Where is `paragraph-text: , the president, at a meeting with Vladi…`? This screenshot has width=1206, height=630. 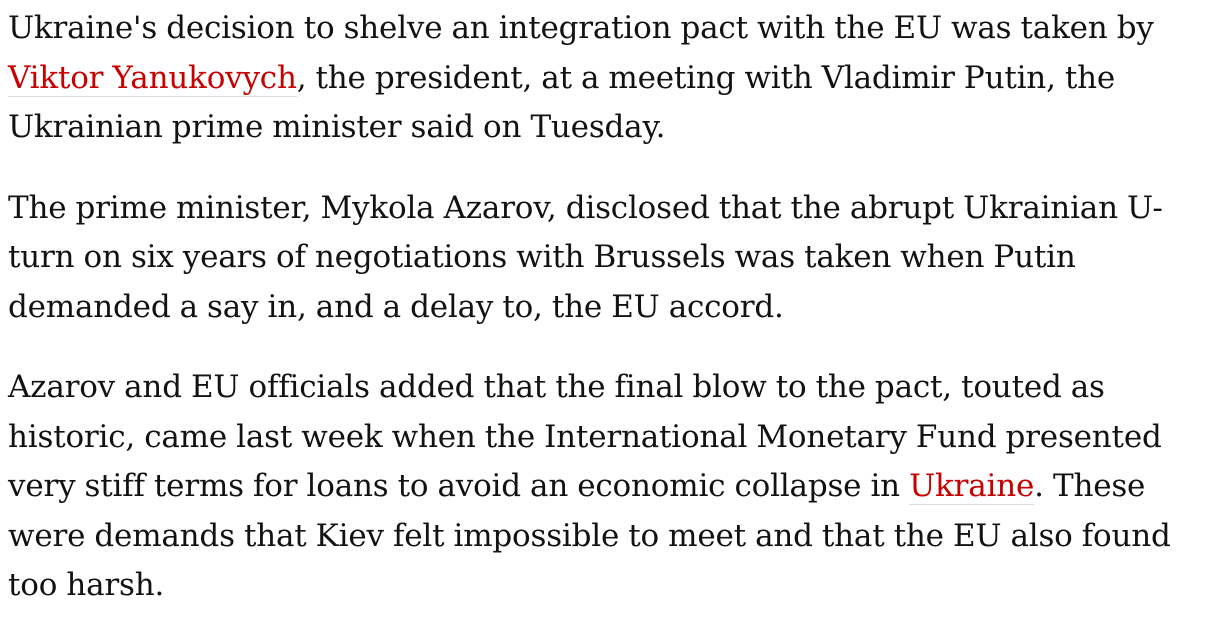
paragraph-text: , the president, at a meeting with Vladi… is located at coordinates (562, 102).